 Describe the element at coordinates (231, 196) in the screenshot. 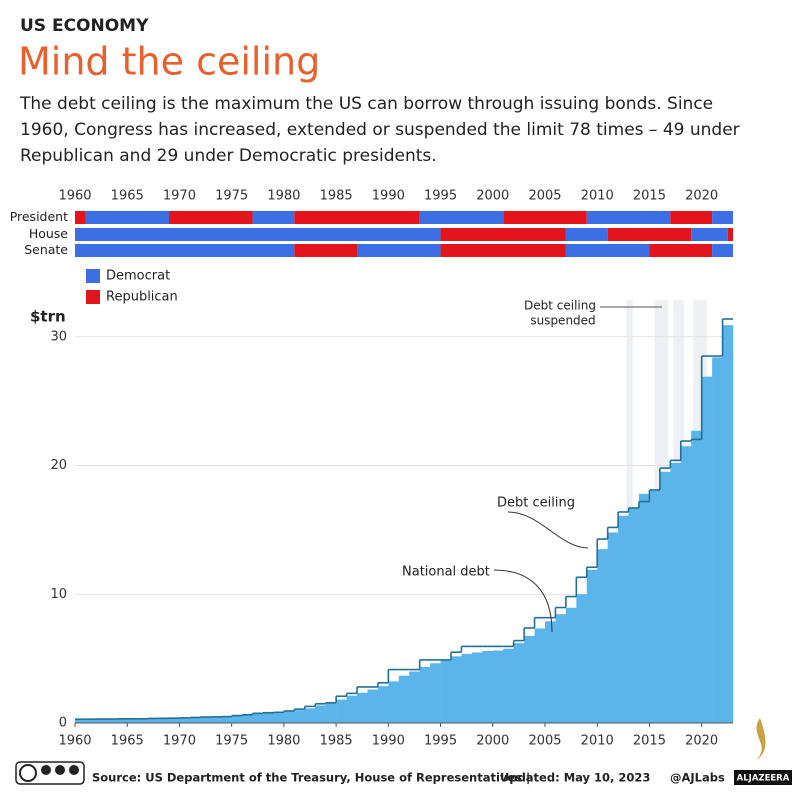

I see `x-tick-label: 1975` at that location.